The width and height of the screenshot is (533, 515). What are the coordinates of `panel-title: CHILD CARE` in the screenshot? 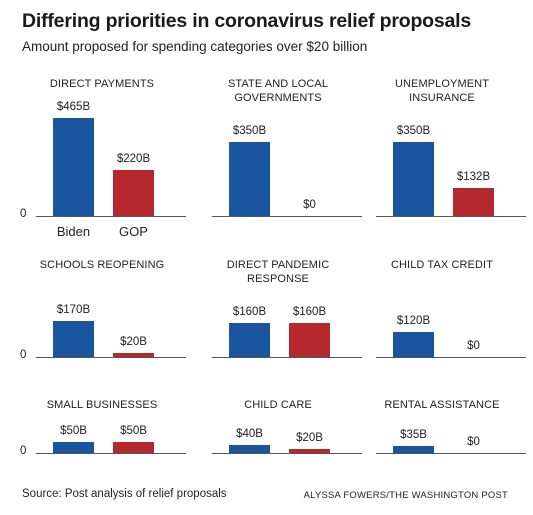 It's located at (278, 405).